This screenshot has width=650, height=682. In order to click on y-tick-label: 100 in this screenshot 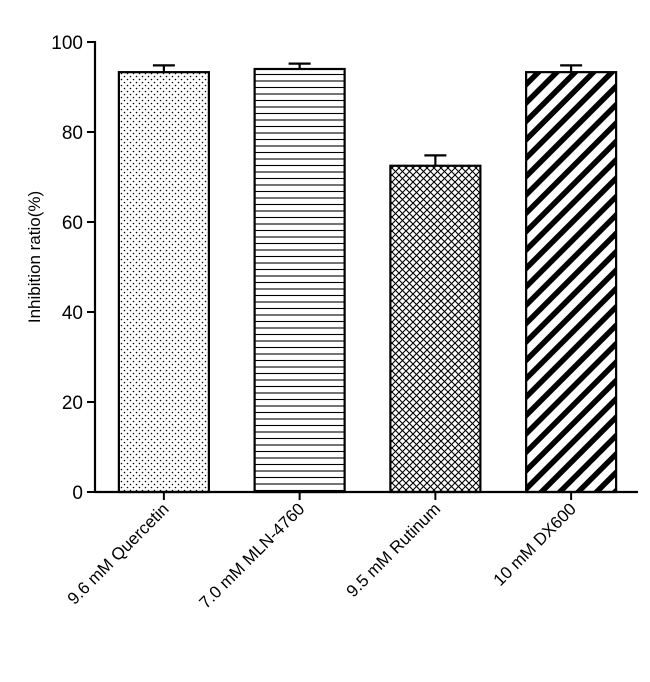, I will do `click(67, 43)`.